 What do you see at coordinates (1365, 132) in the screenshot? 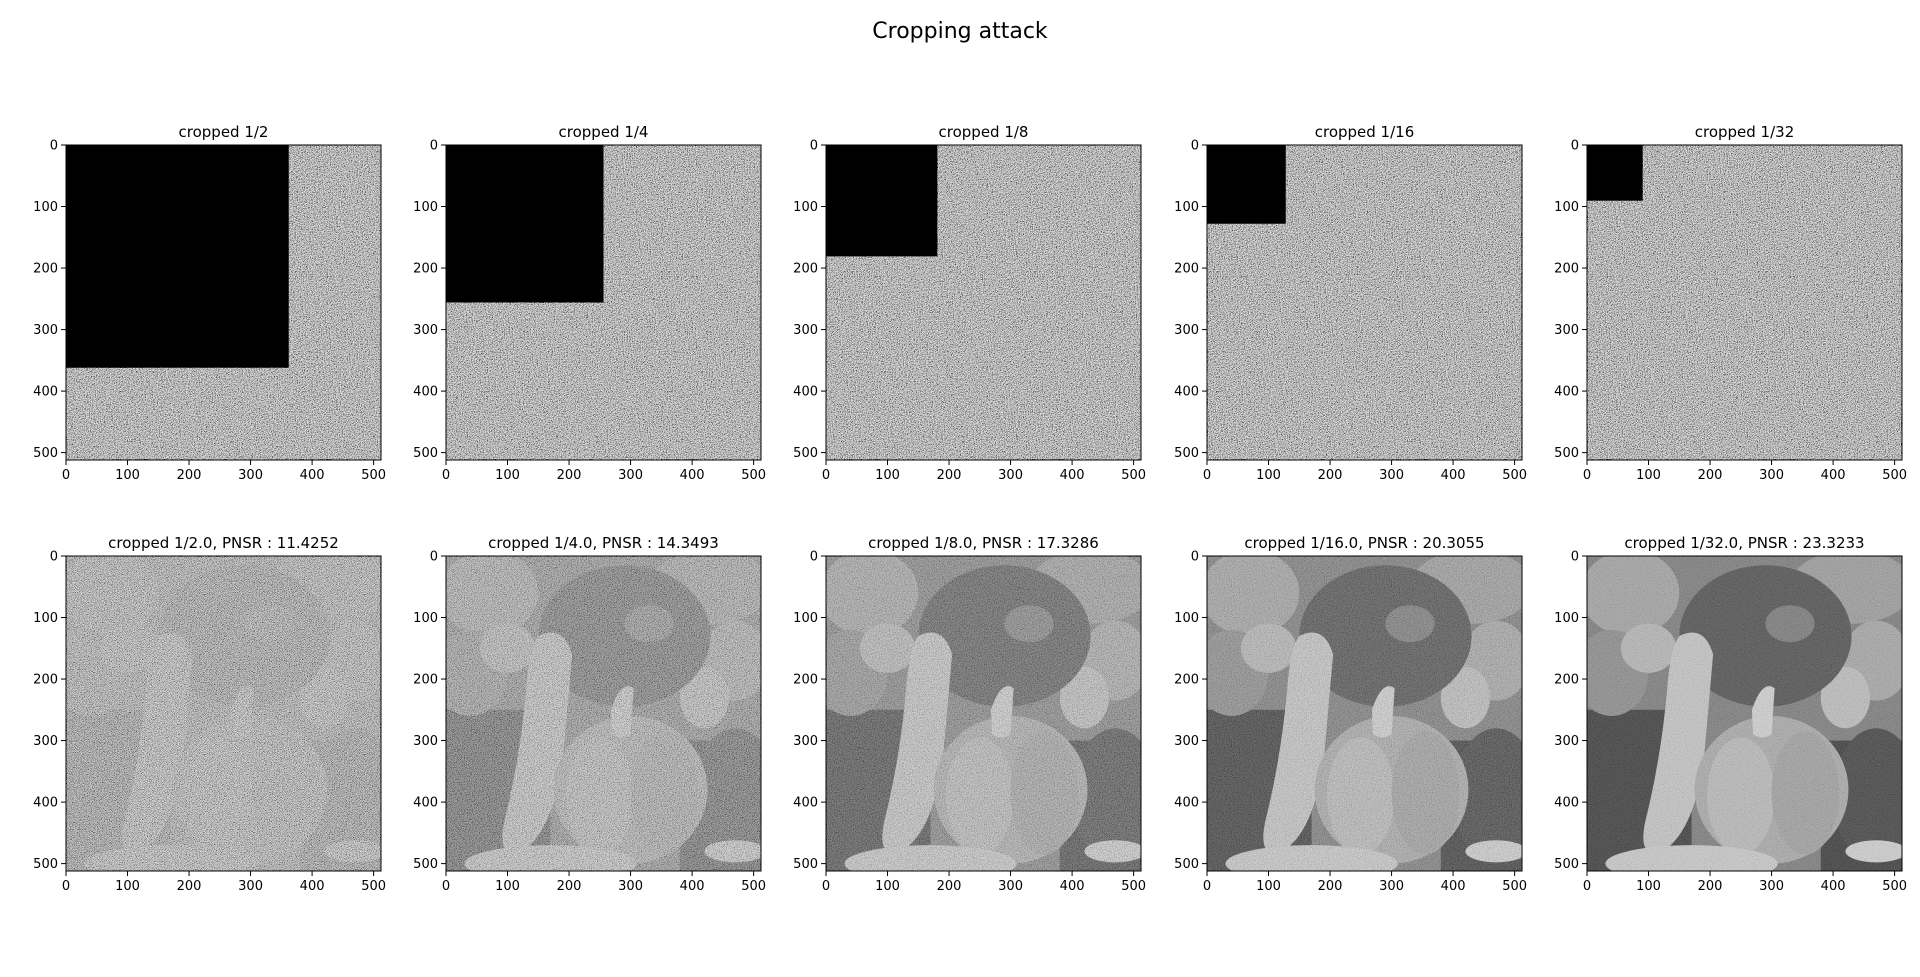
I see `subplot-title: cropped 1/16` at bounding box center [1365, 132].